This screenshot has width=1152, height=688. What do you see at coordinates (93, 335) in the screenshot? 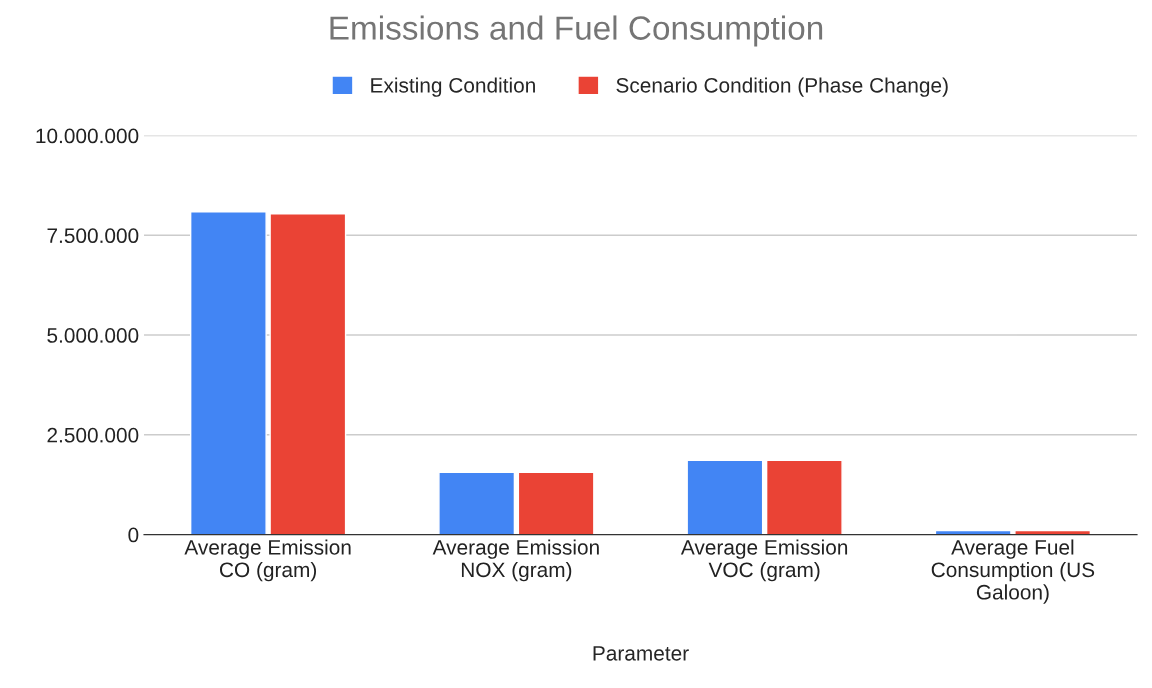
I see `y-tick-label: 5.000.000` at bounding box center [93, 335].